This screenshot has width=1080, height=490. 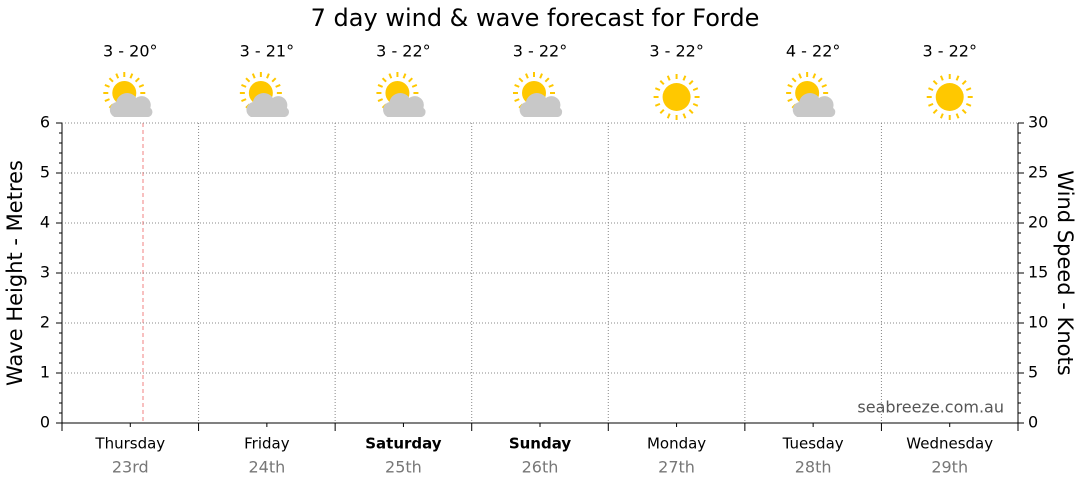 I want to click on date-label: 26th, so click(x=540, y=467).